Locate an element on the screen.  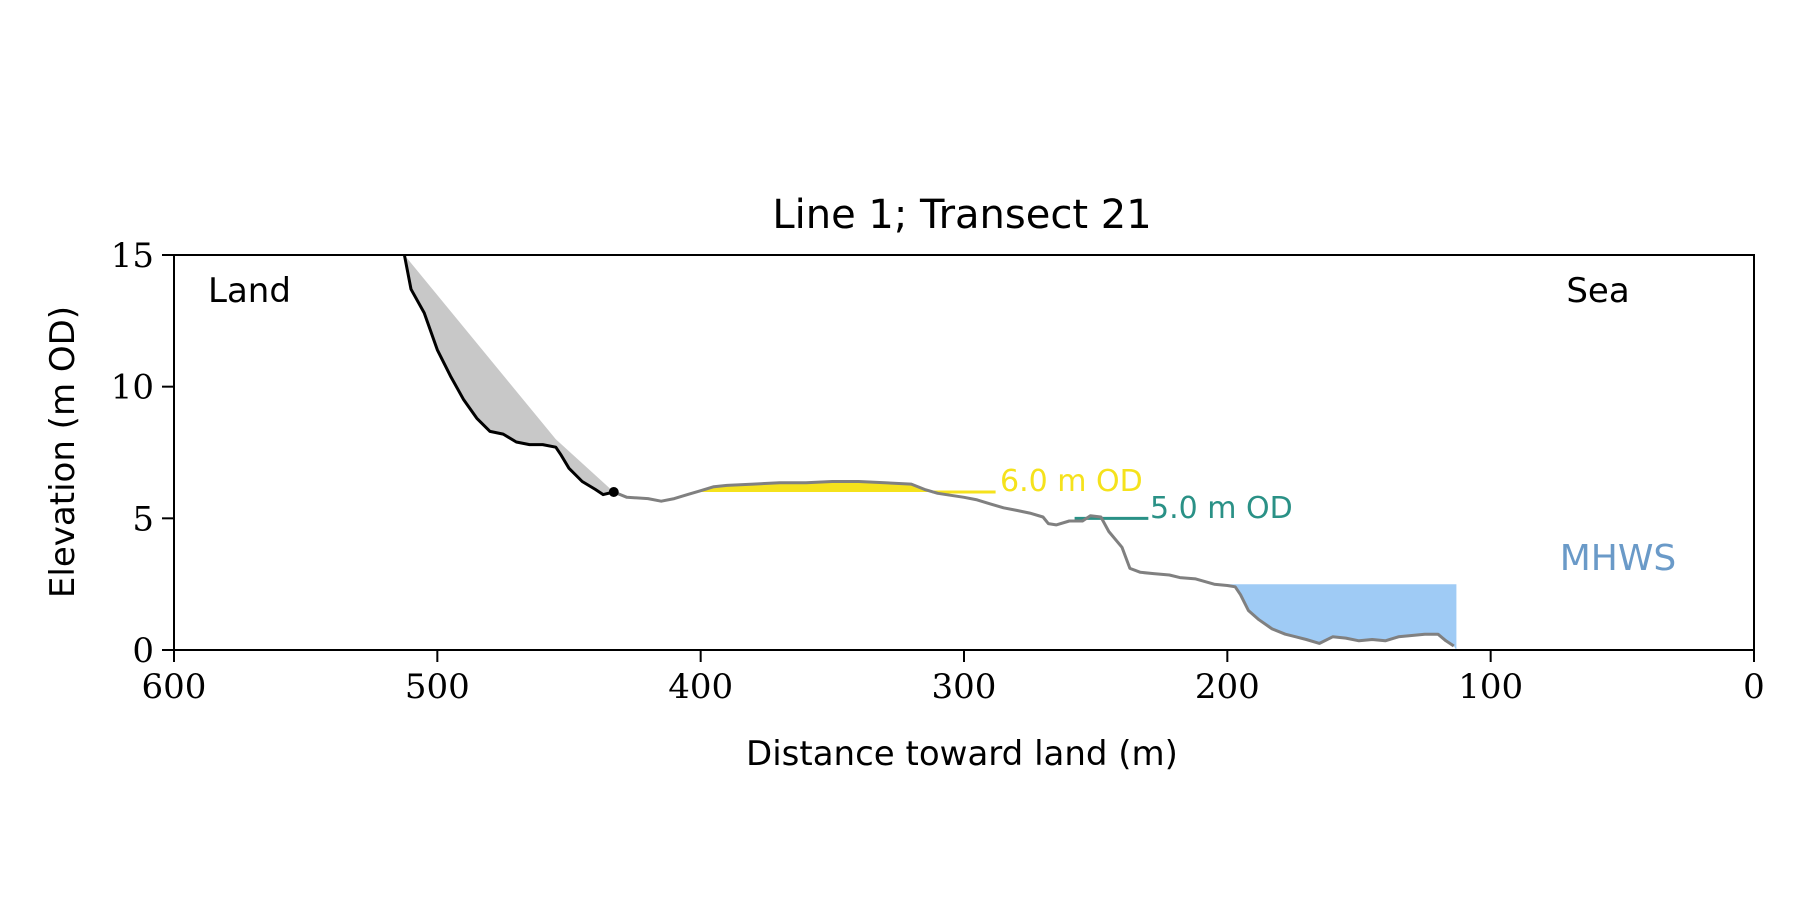
beach-profile-line is located at coordinates (1034, 564).